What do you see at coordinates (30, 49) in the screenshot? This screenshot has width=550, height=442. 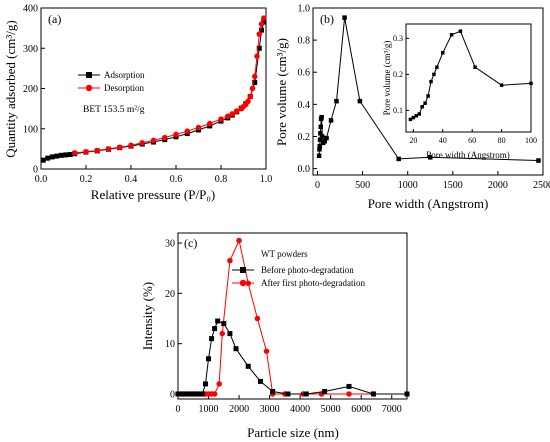 I see `panel-a-ytick-label: 300` at bounding box center [30, 49].